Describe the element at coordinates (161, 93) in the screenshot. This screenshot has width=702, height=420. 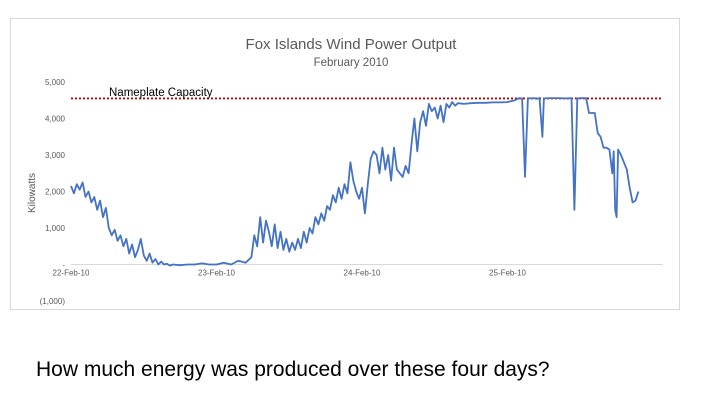
I see `nameplate-capacity-label: Nameplate Capacity` at that location.